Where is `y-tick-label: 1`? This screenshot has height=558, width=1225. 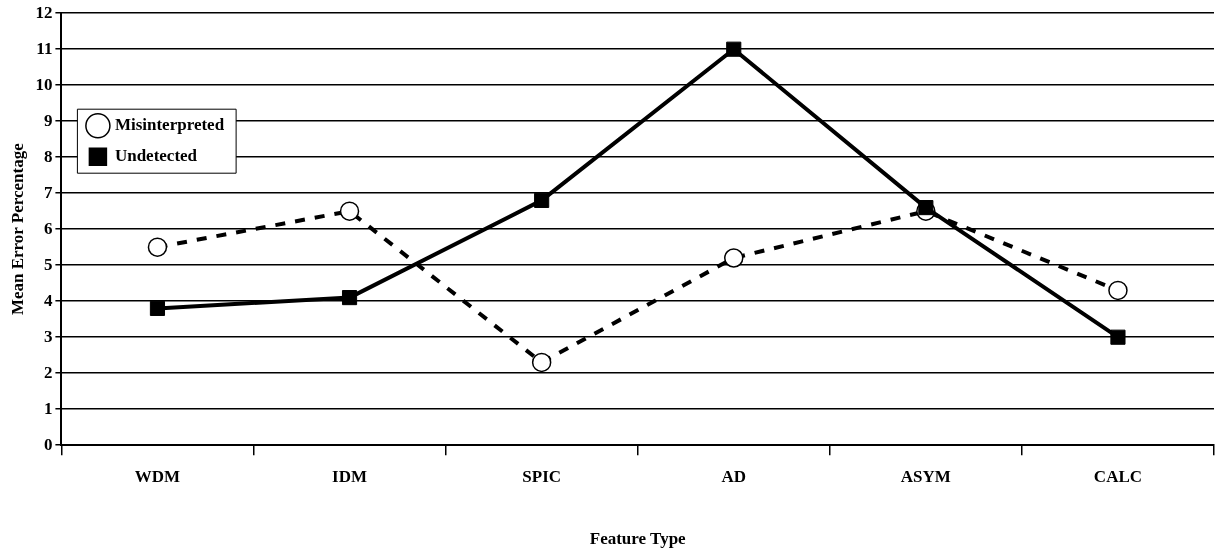
y-tick-label: 1 is located at coordinates (48, 408).